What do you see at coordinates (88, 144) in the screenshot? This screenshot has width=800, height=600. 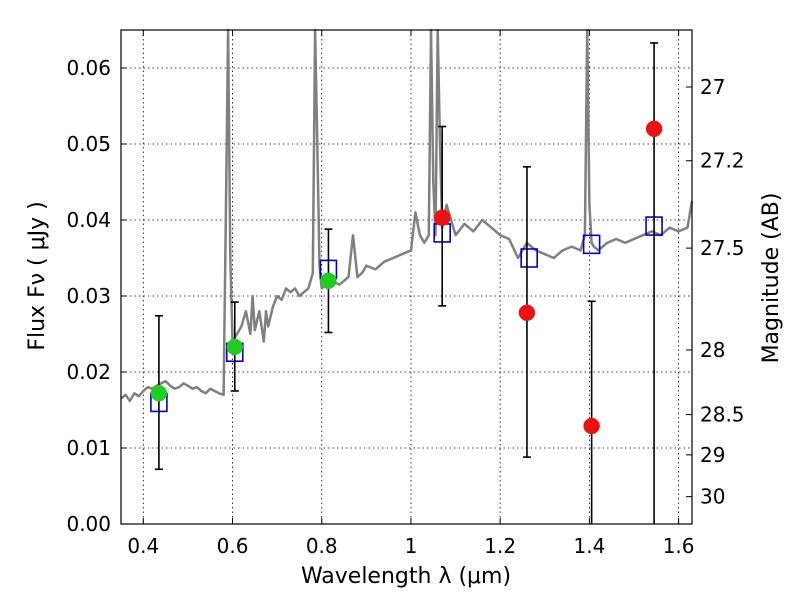 I see `y-tick-label: 0.05` at bounding box center [88, 144].